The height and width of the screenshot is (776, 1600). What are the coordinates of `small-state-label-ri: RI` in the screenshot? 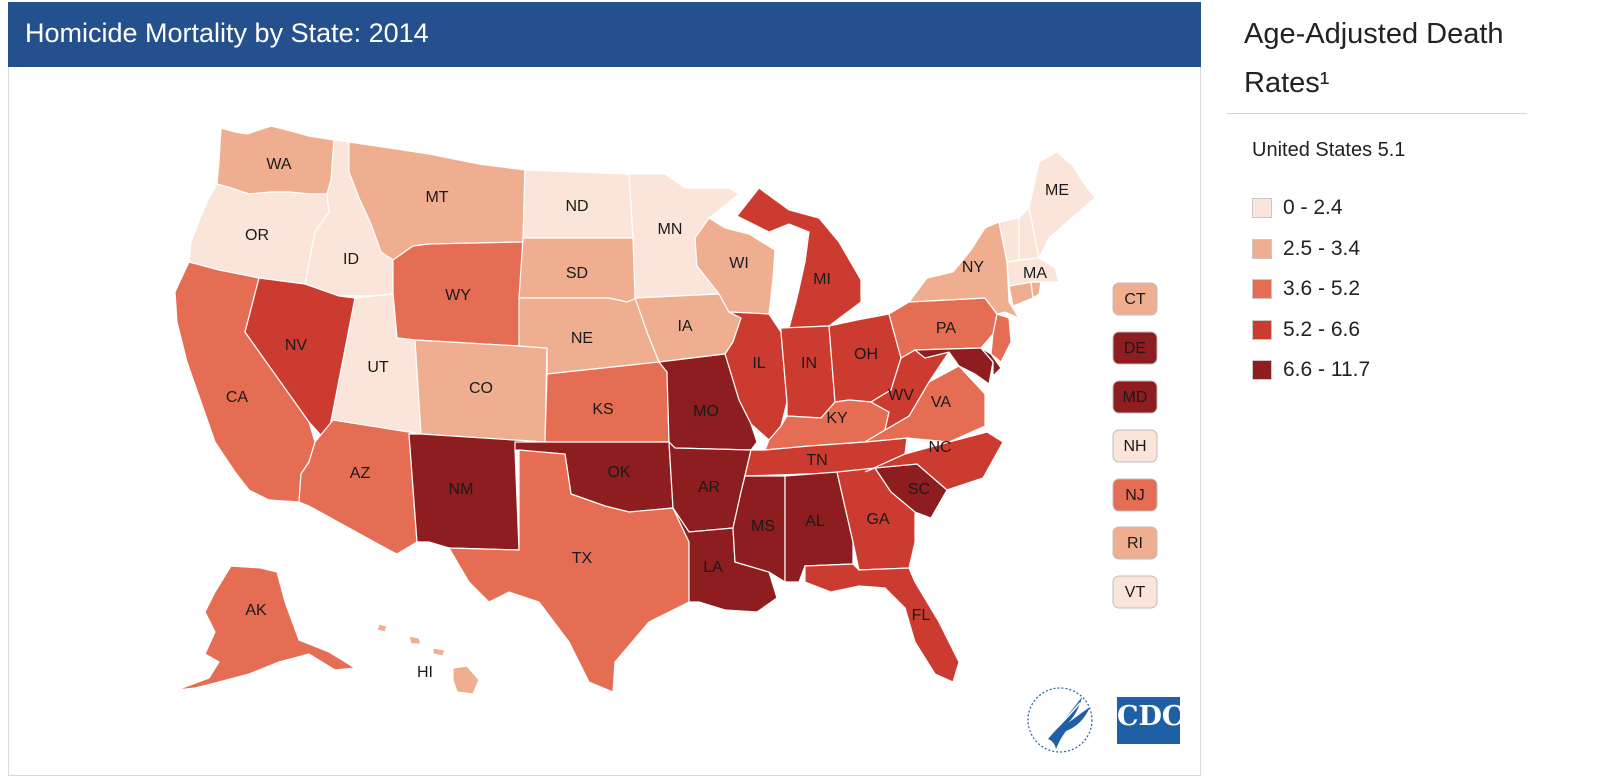 It's located at (1135, 543).